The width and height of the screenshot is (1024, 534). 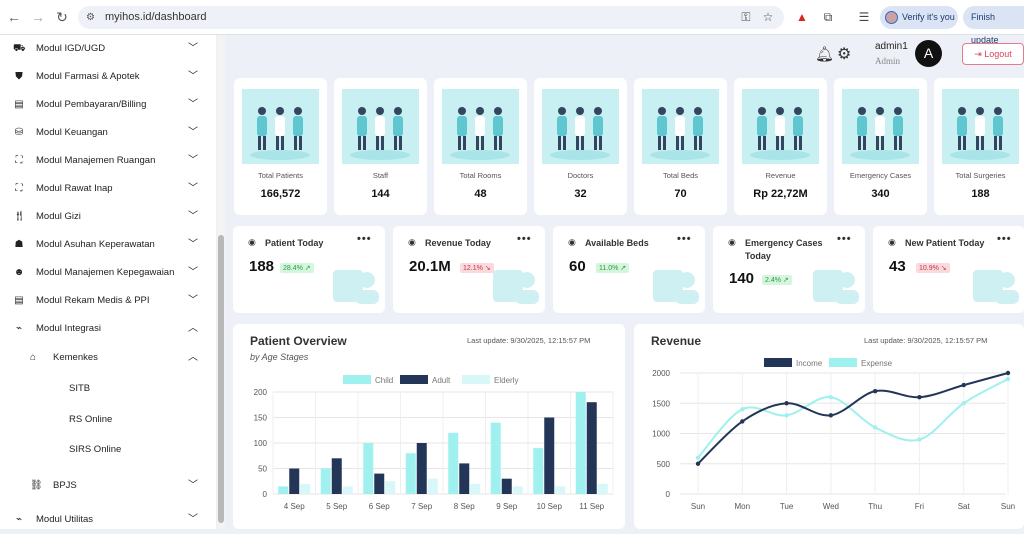 I want to click on kpi-card: ◉ Patient Today ••• 188 28.4% ↗, so click(x=309, y=269).